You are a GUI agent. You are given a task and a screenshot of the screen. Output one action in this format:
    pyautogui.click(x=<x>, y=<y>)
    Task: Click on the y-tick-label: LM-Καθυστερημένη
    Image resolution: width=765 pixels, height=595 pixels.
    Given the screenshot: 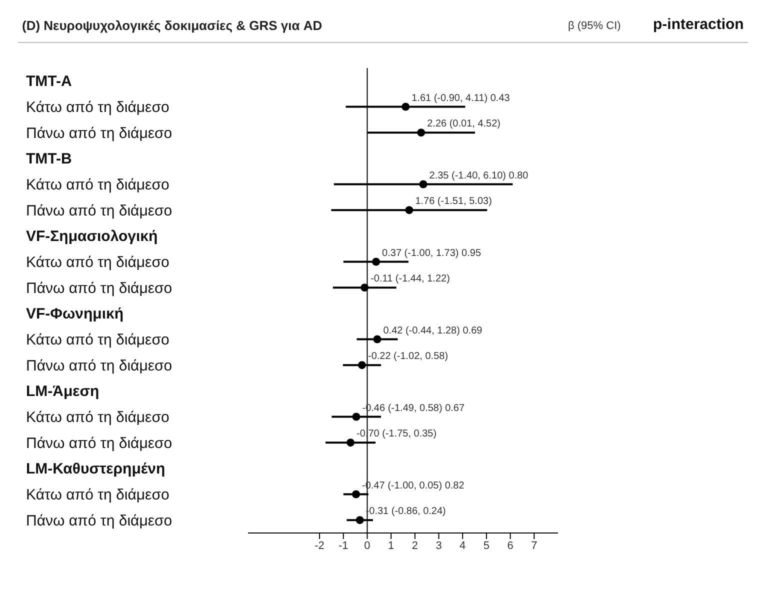 What is the action you would take?
    pyautogui.click(x=96, y=469)
    